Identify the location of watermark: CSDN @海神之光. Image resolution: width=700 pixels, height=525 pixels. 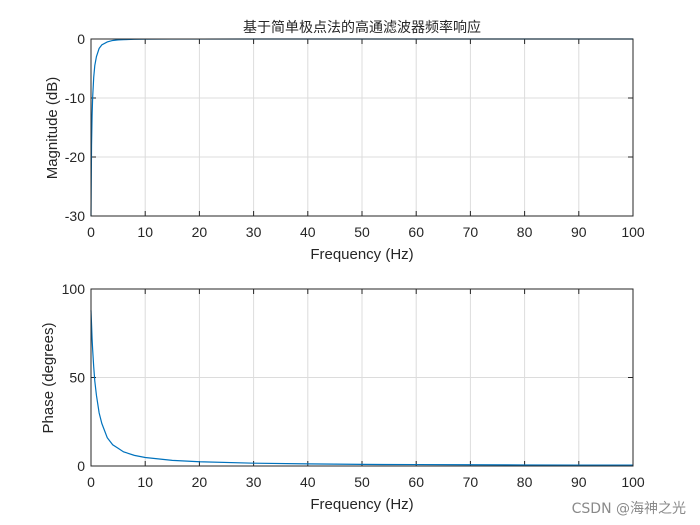
(629, 509).